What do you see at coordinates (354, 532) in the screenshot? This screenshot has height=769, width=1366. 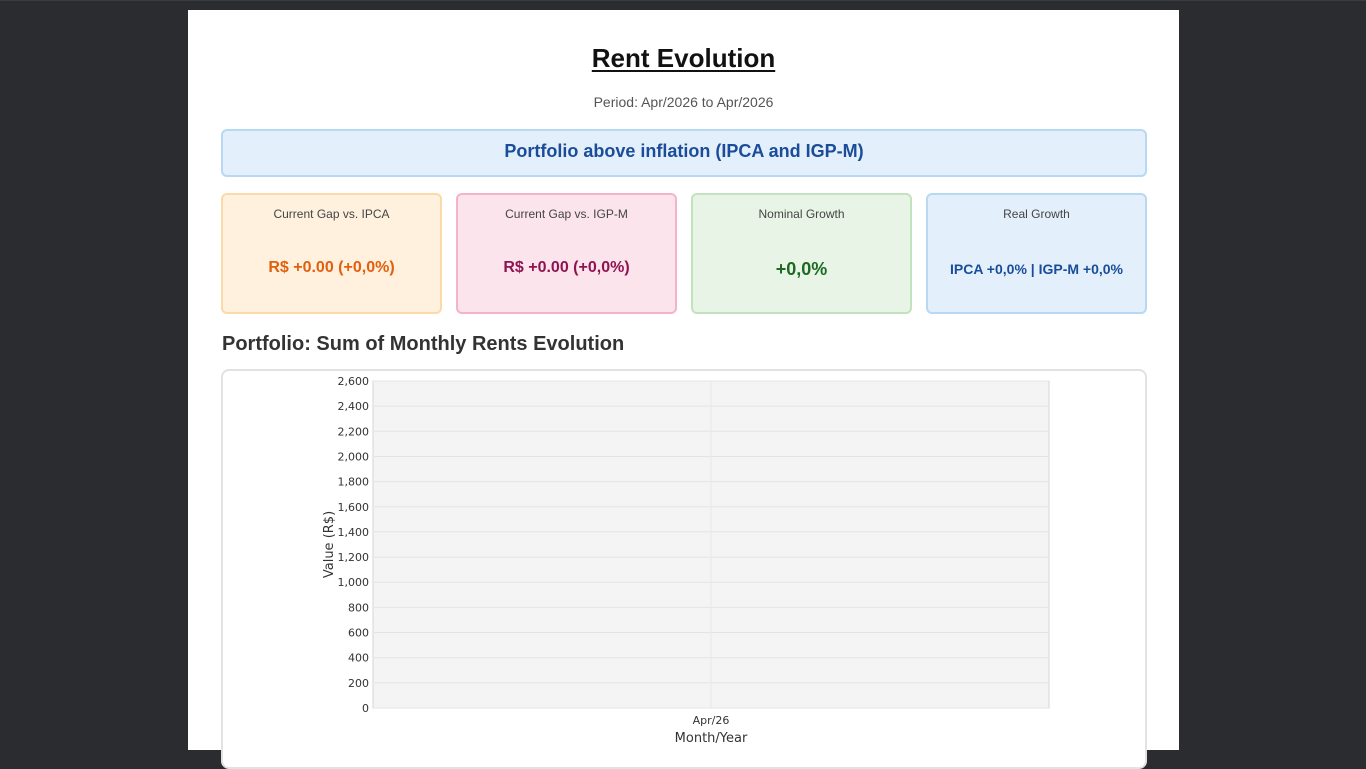 I see `y-tick-label: 1,400` at bounding box center [354, 532].